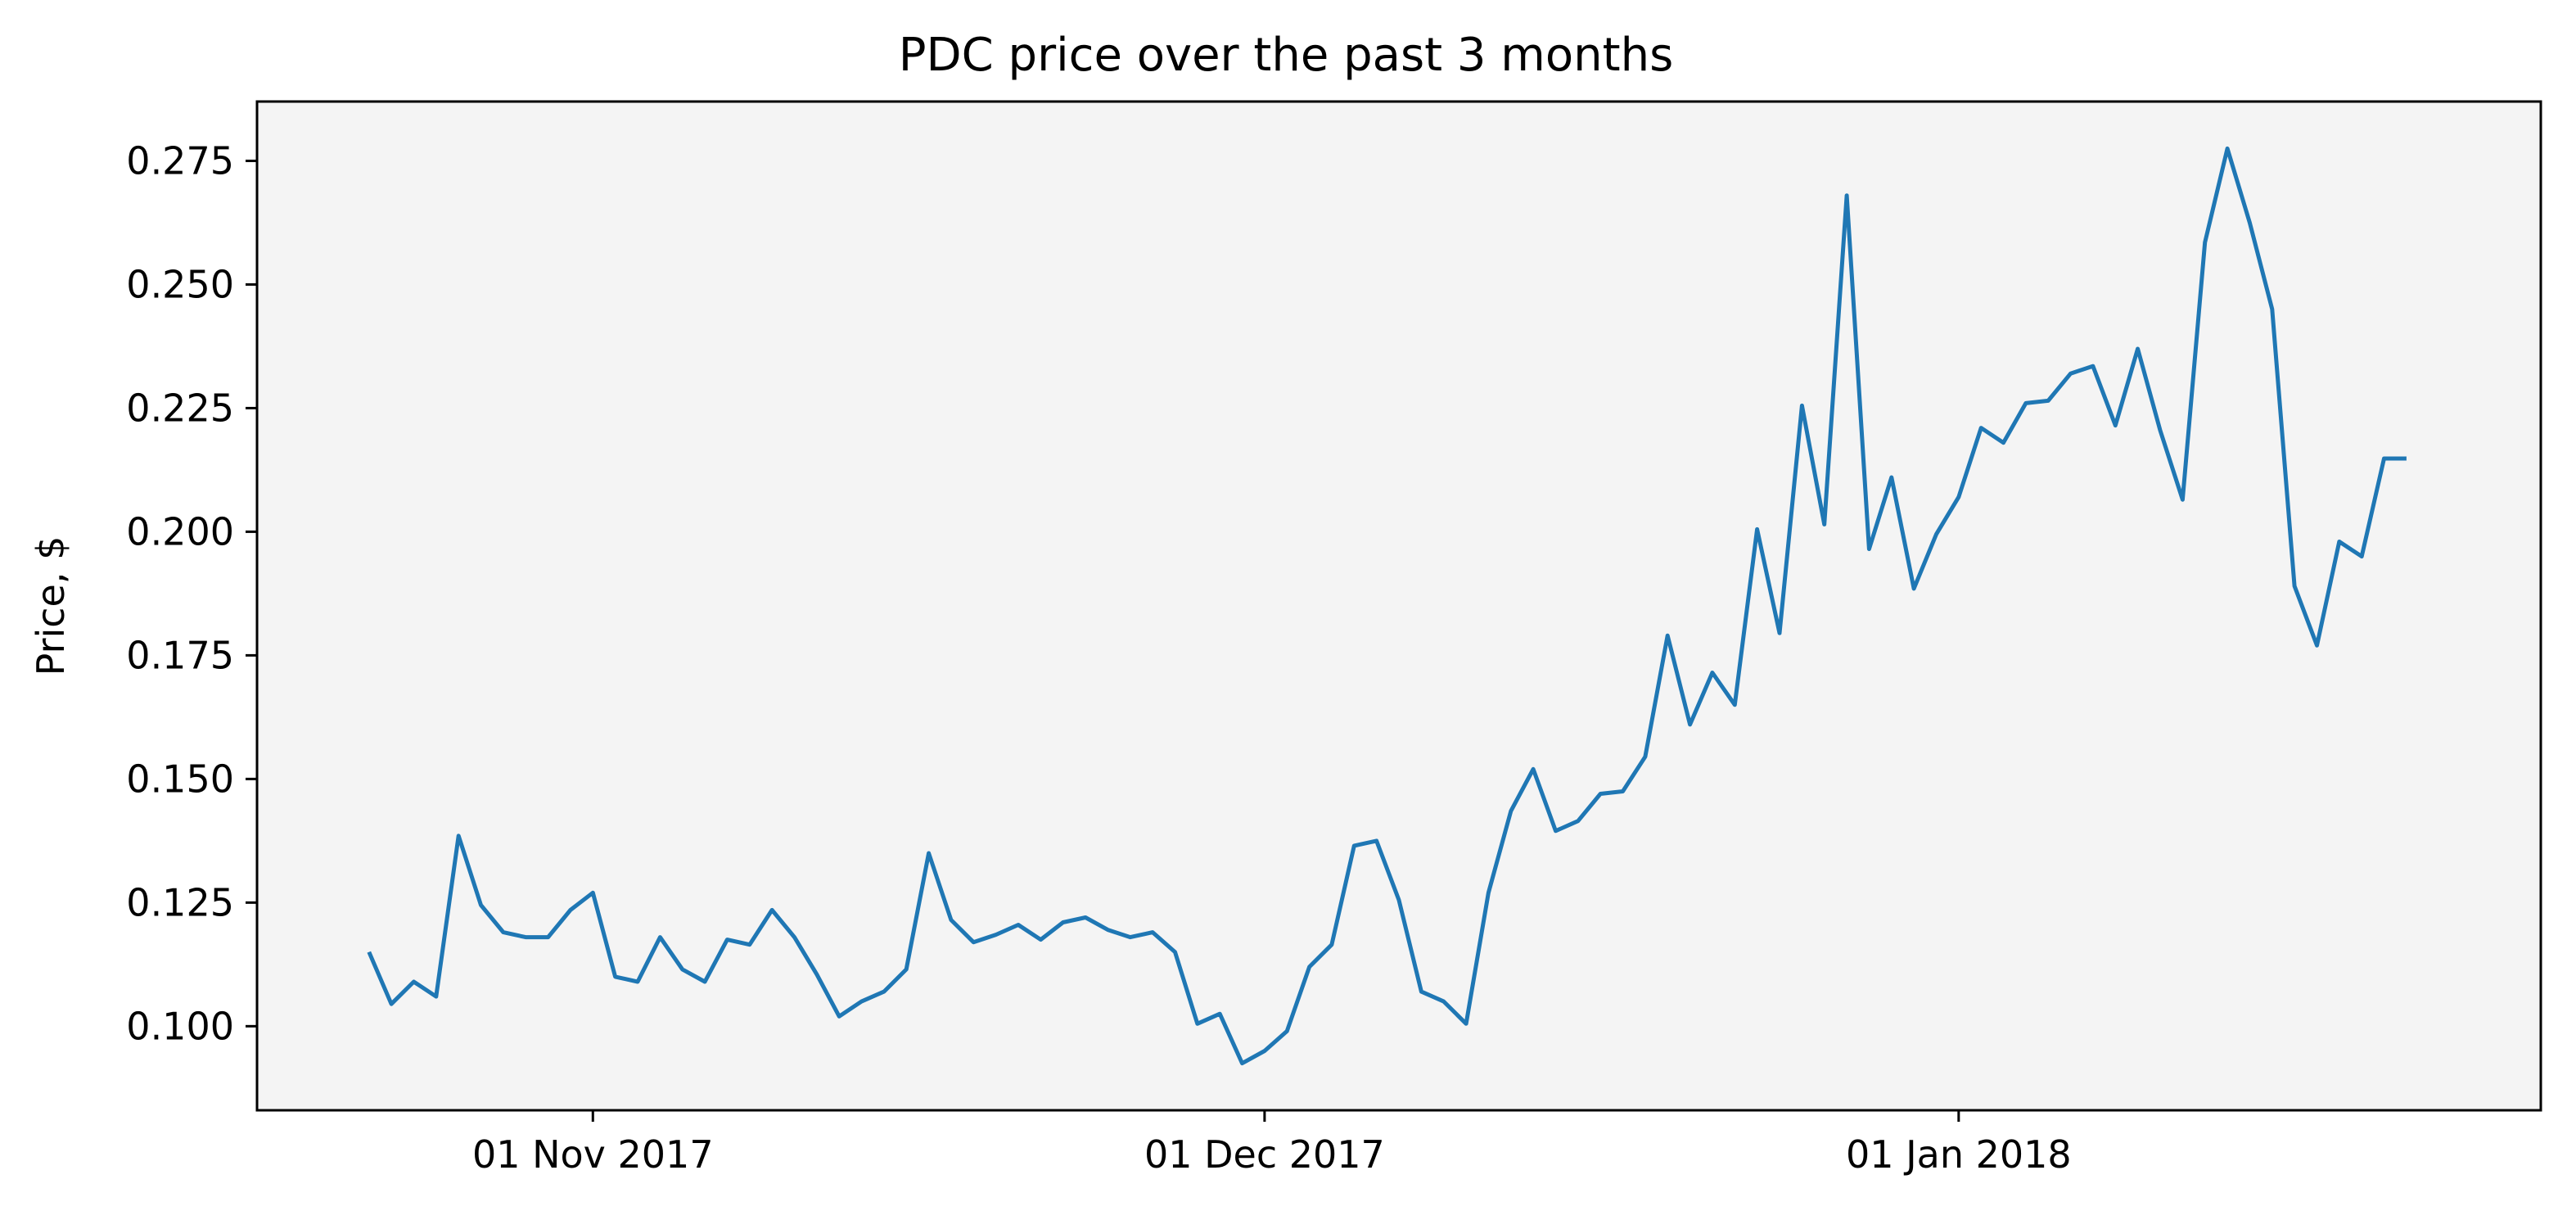 Image resolution: width=2576 pixels, height=1220 pixels. Describe the element at coordinates (1286, 55) in the screenshot. I see `chart-title: PDC price over the past 3 months` at that location.